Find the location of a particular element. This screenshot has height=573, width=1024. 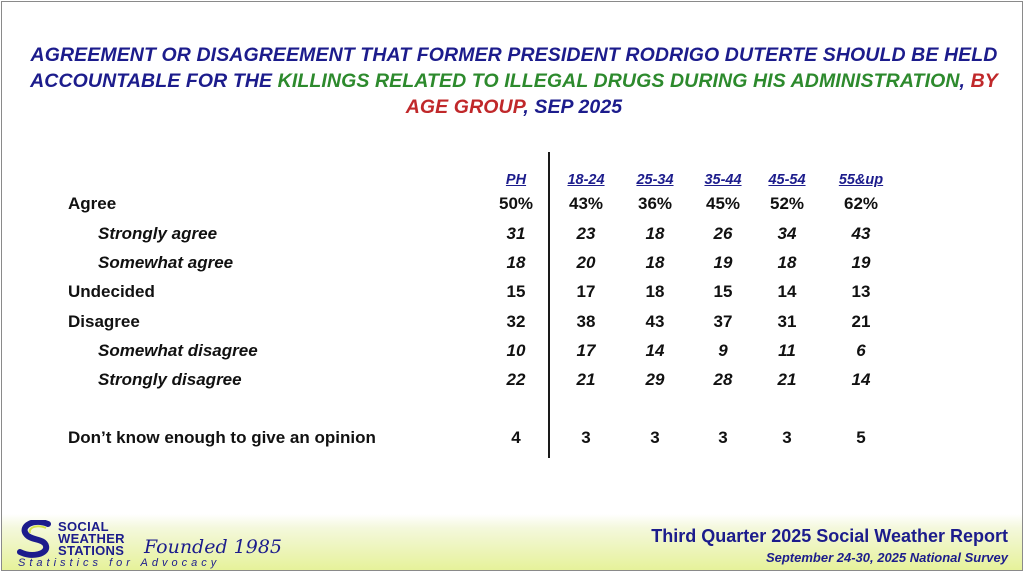

column-header: 45-54 is located at coordinates (787, 180).